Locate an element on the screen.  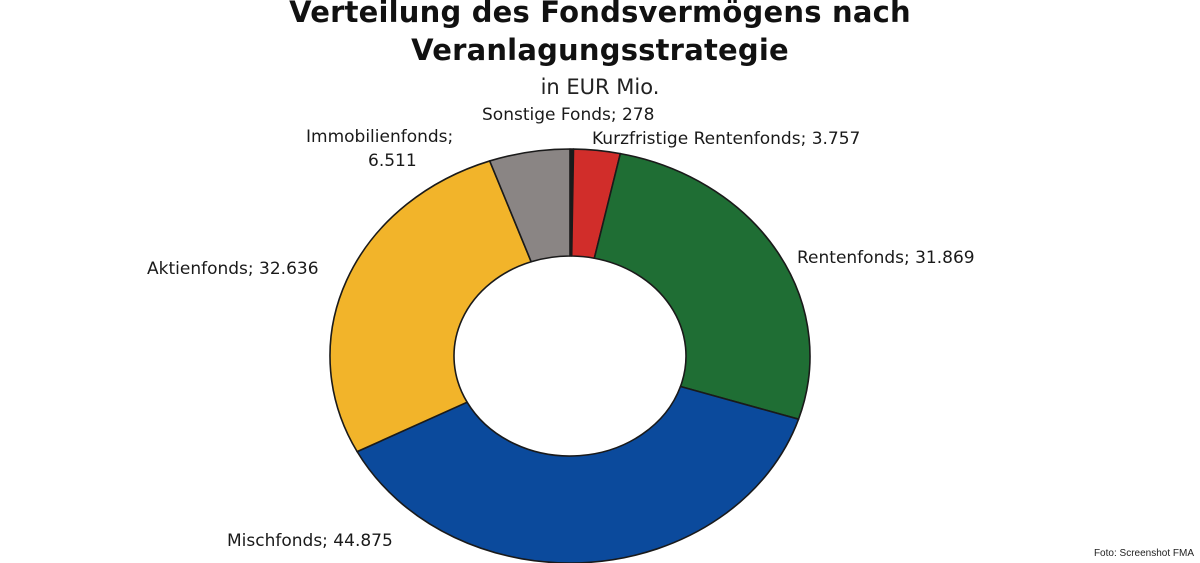
slice-label-kurzfristige-rentenfonds: Kurzfristige Rentenfonds; 3.757 is located at coordinates (726, 139).